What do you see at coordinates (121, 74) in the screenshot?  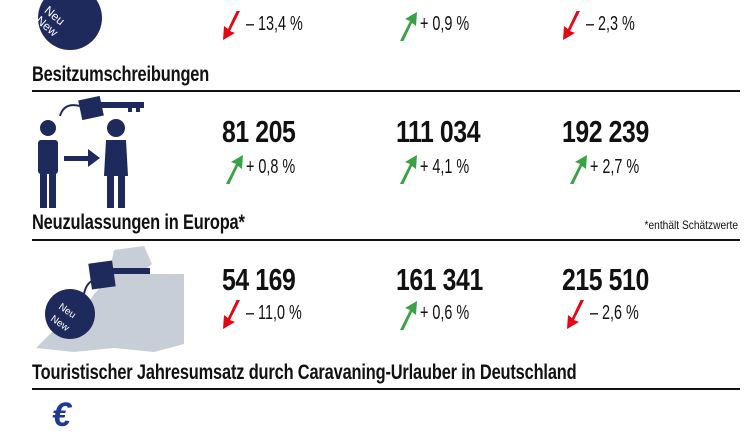 I see `section-title-besitzumschreibungen: Besitzumschreibungen` at bounding box center [121, 74].